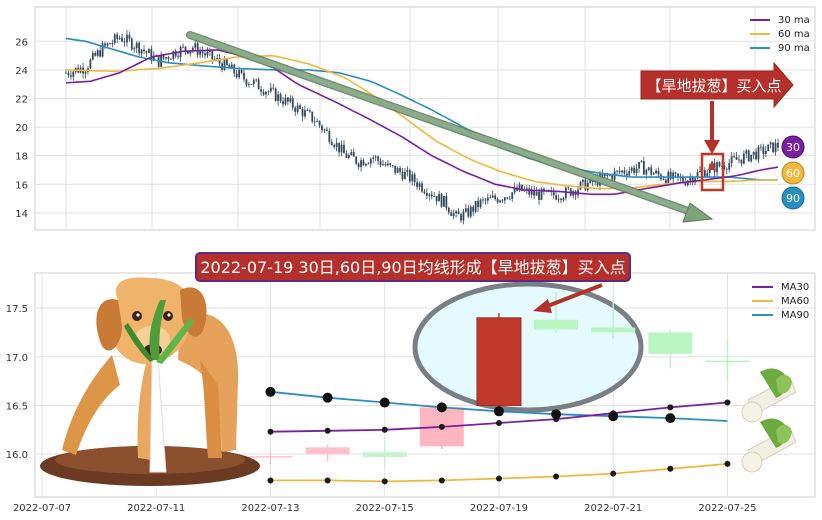 This screenshot has width=822, height=520. I want to click on zoom-y-ticks: 16.0 16.5 17.0 17.5, so click(17, 382).